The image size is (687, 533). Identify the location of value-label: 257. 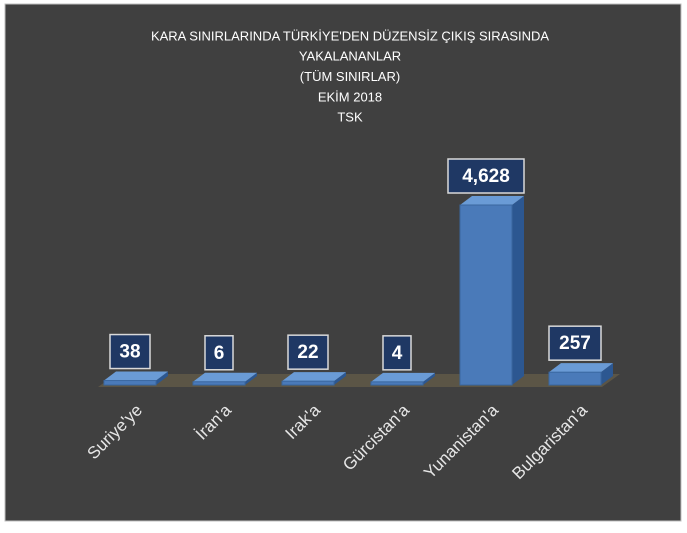
(575, 343).